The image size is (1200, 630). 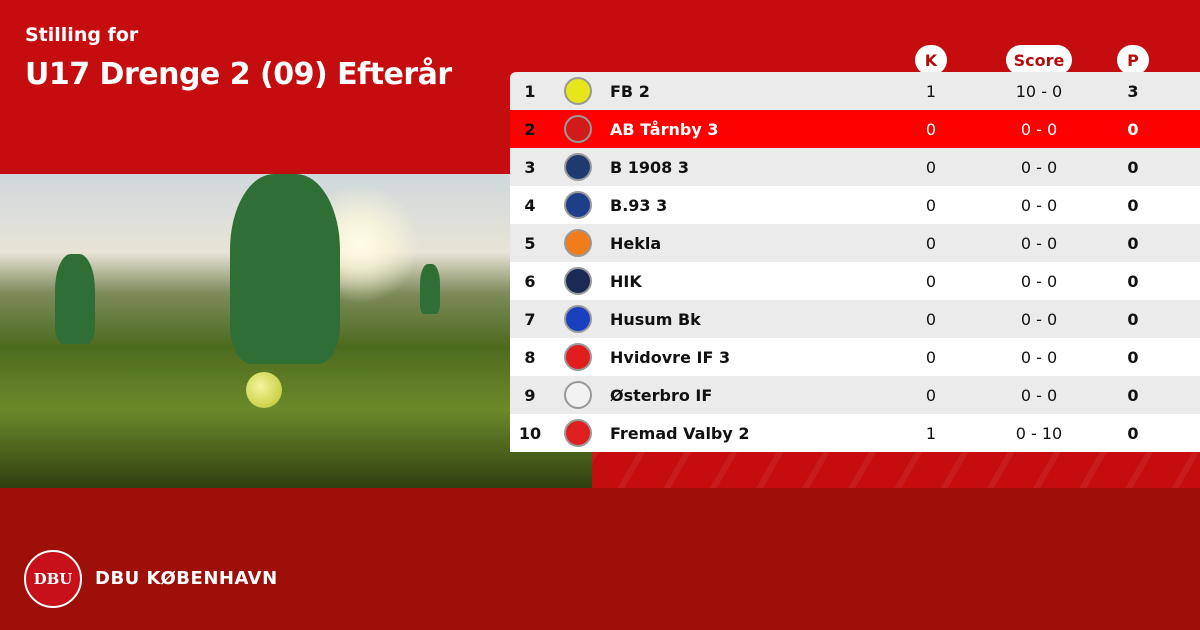 What do you see at coordinates (626, 281) in the screenshot?
I see `team-name: HIK` at bounding box center [626, 281].